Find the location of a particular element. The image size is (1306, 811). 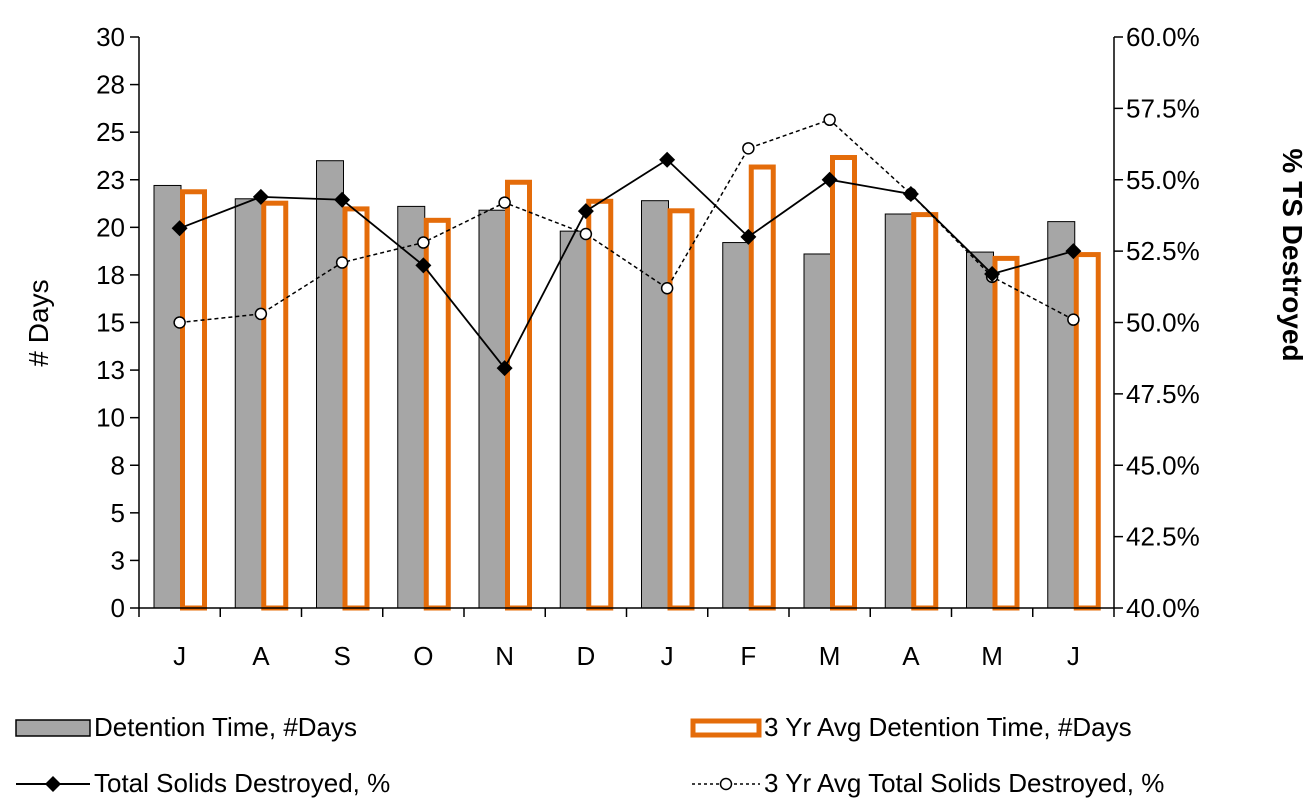

legend-label: 3 Yr Avg Total Solids Destroyed, % is located at coordinates (964, 783).